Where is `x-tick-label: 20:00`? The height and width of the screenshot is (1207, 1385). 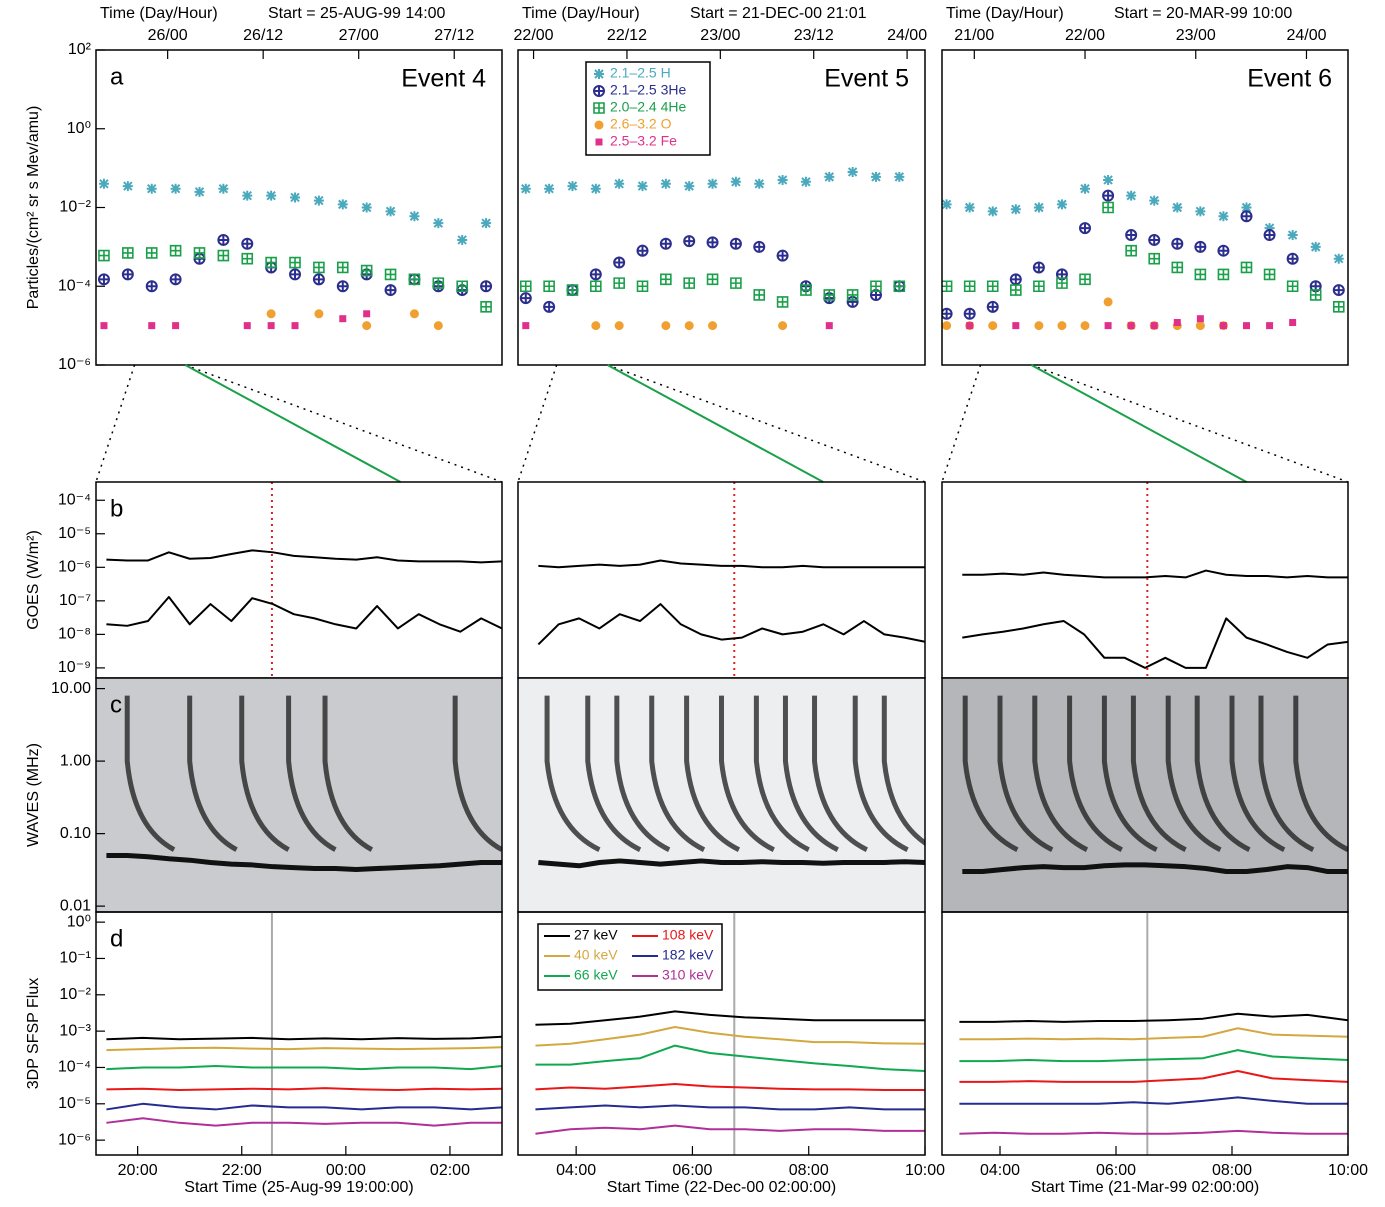 x-tick-label: 20:00 is located at coordinates (138, 1170).